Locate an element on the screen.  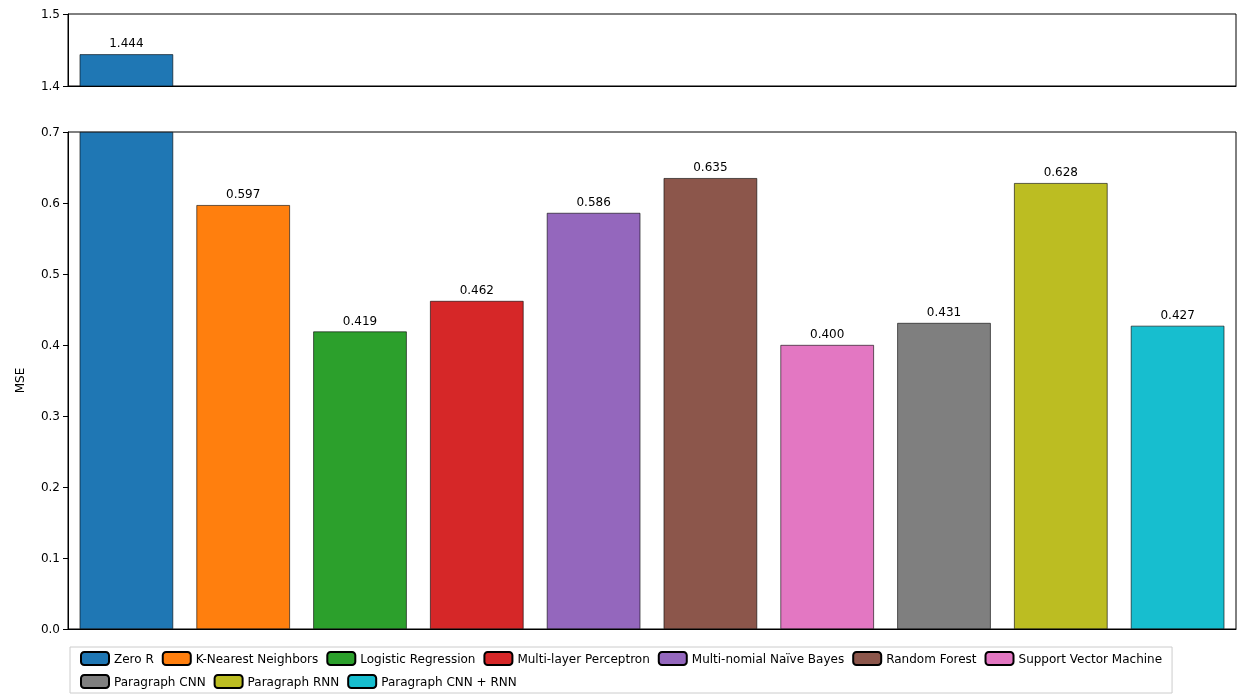
legend-label: Random Forest is located at coordinates (931, 658).